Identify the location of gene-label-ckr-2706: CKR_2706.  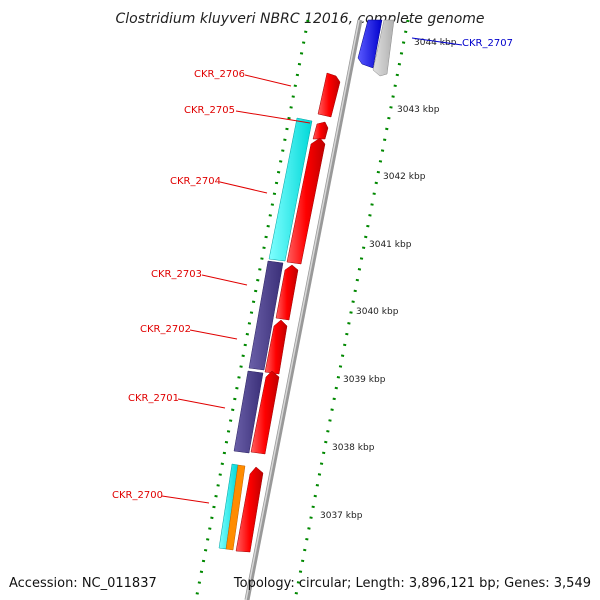
(219, 74).